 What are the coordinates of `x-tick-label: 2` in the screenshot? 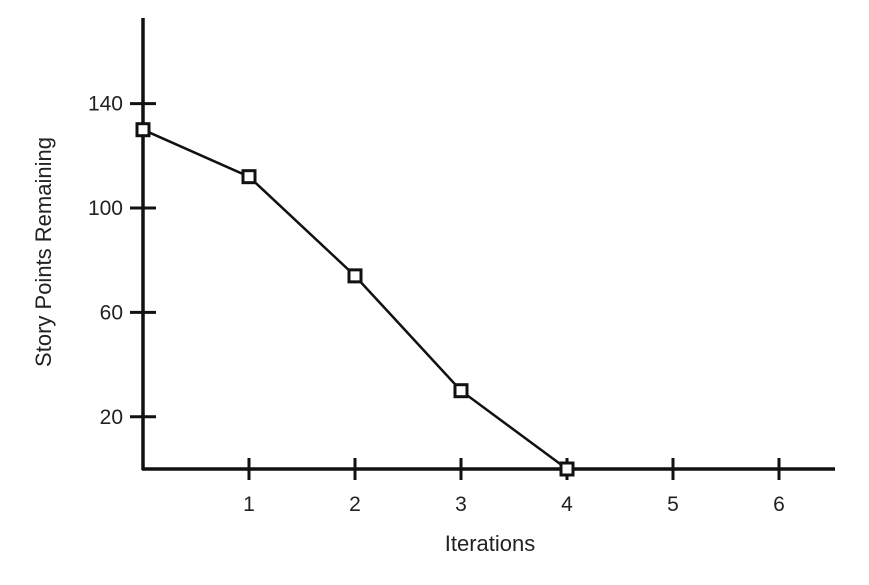 It's located at (355, 504).